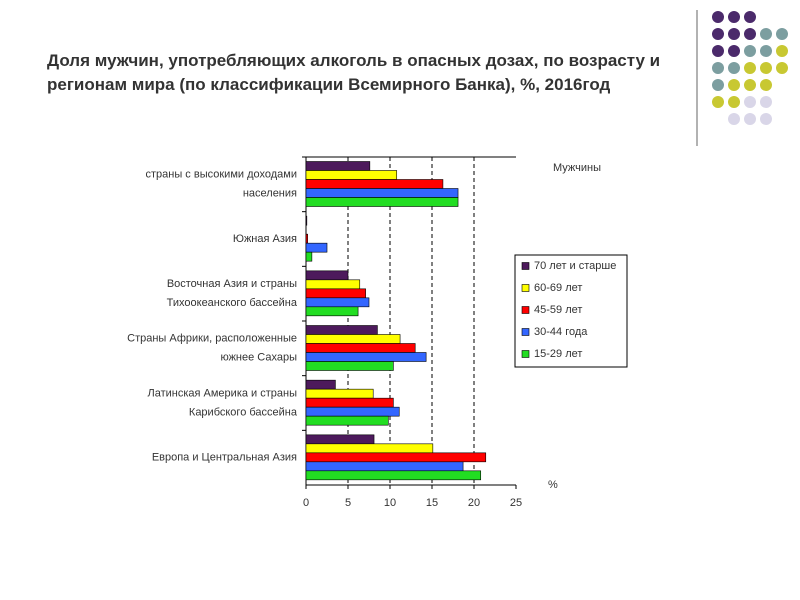  I want to click on decoration, so click(750, 68).